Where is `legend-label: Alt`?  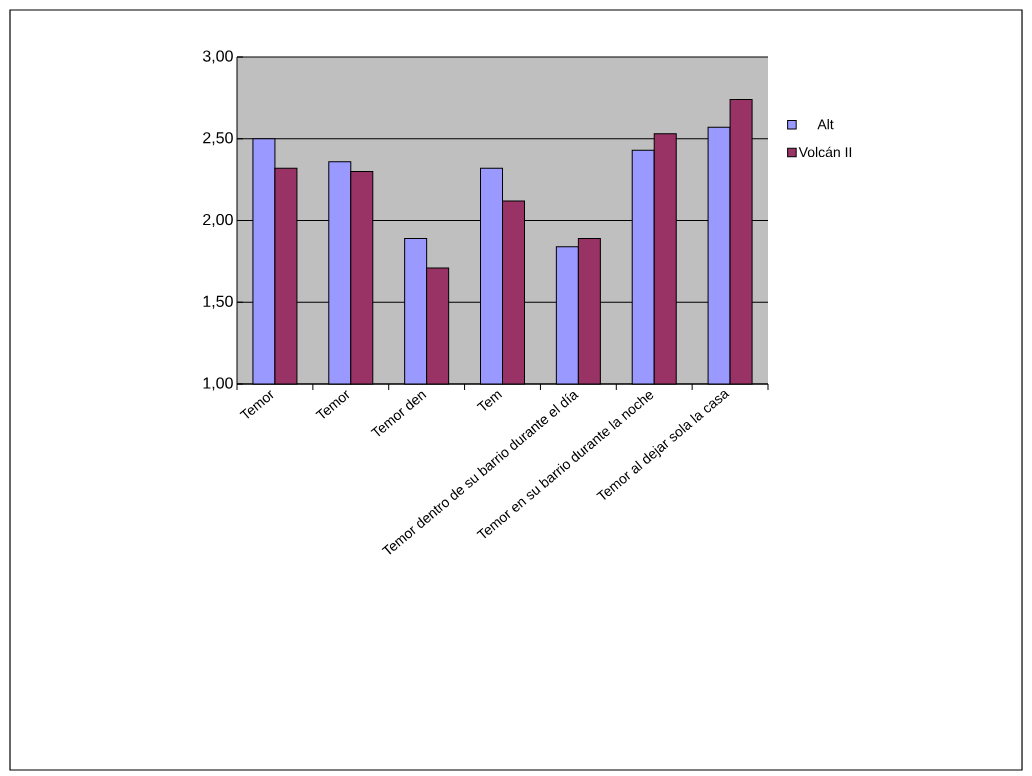
legend-label: Alt is located at coordinates (825, 124).